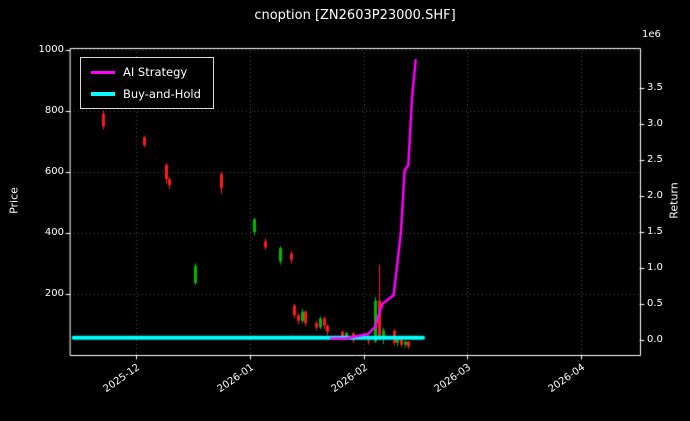  I want to click on right-y-tick-label: 2.0, so click(655, 195).